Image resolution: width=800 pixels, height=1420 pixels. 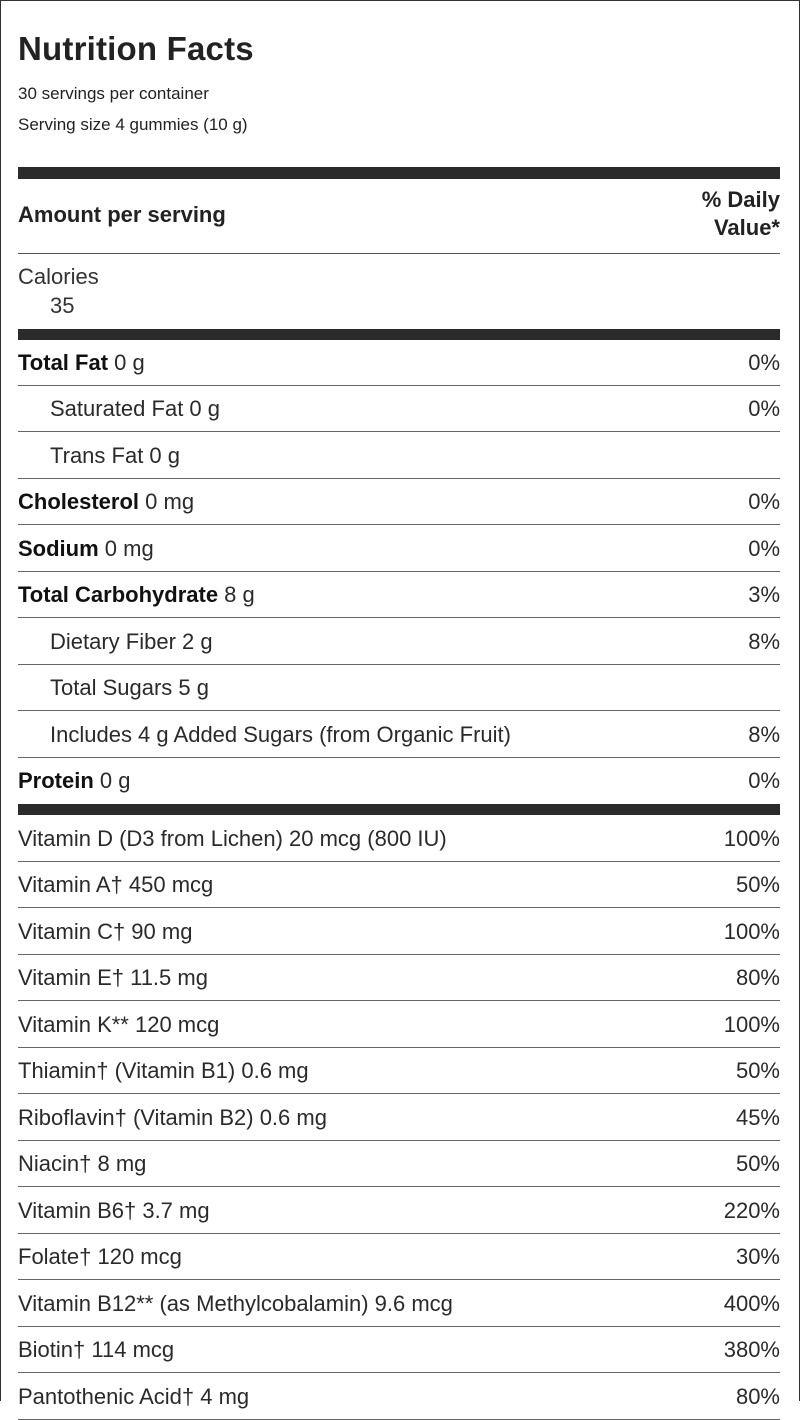 I want to click on daily-value-percent: 45%, so click(x=757, y=1117).